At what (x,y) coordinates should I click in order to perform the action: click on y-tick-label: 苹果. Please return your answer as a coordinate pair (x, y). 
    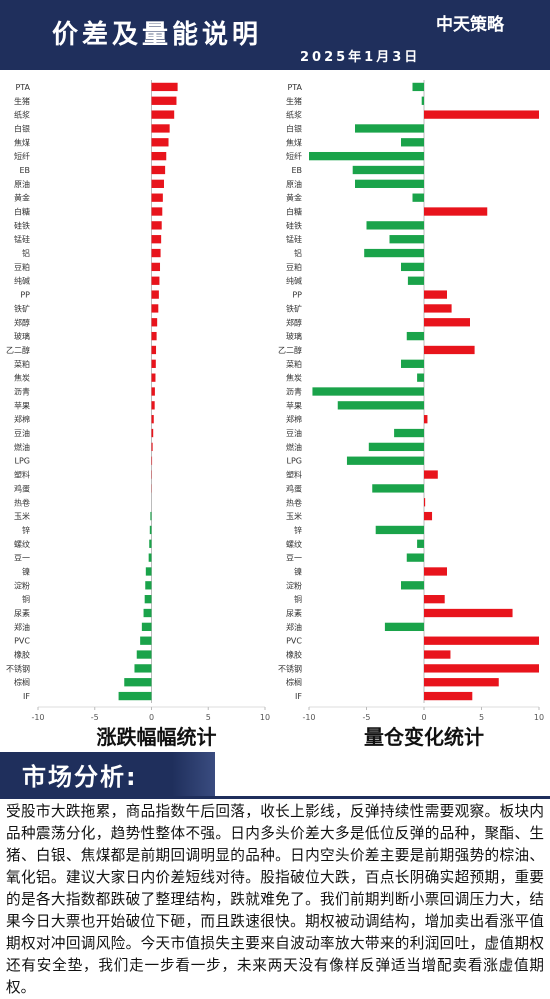
    Looking at the image, I should click on (22, 405).